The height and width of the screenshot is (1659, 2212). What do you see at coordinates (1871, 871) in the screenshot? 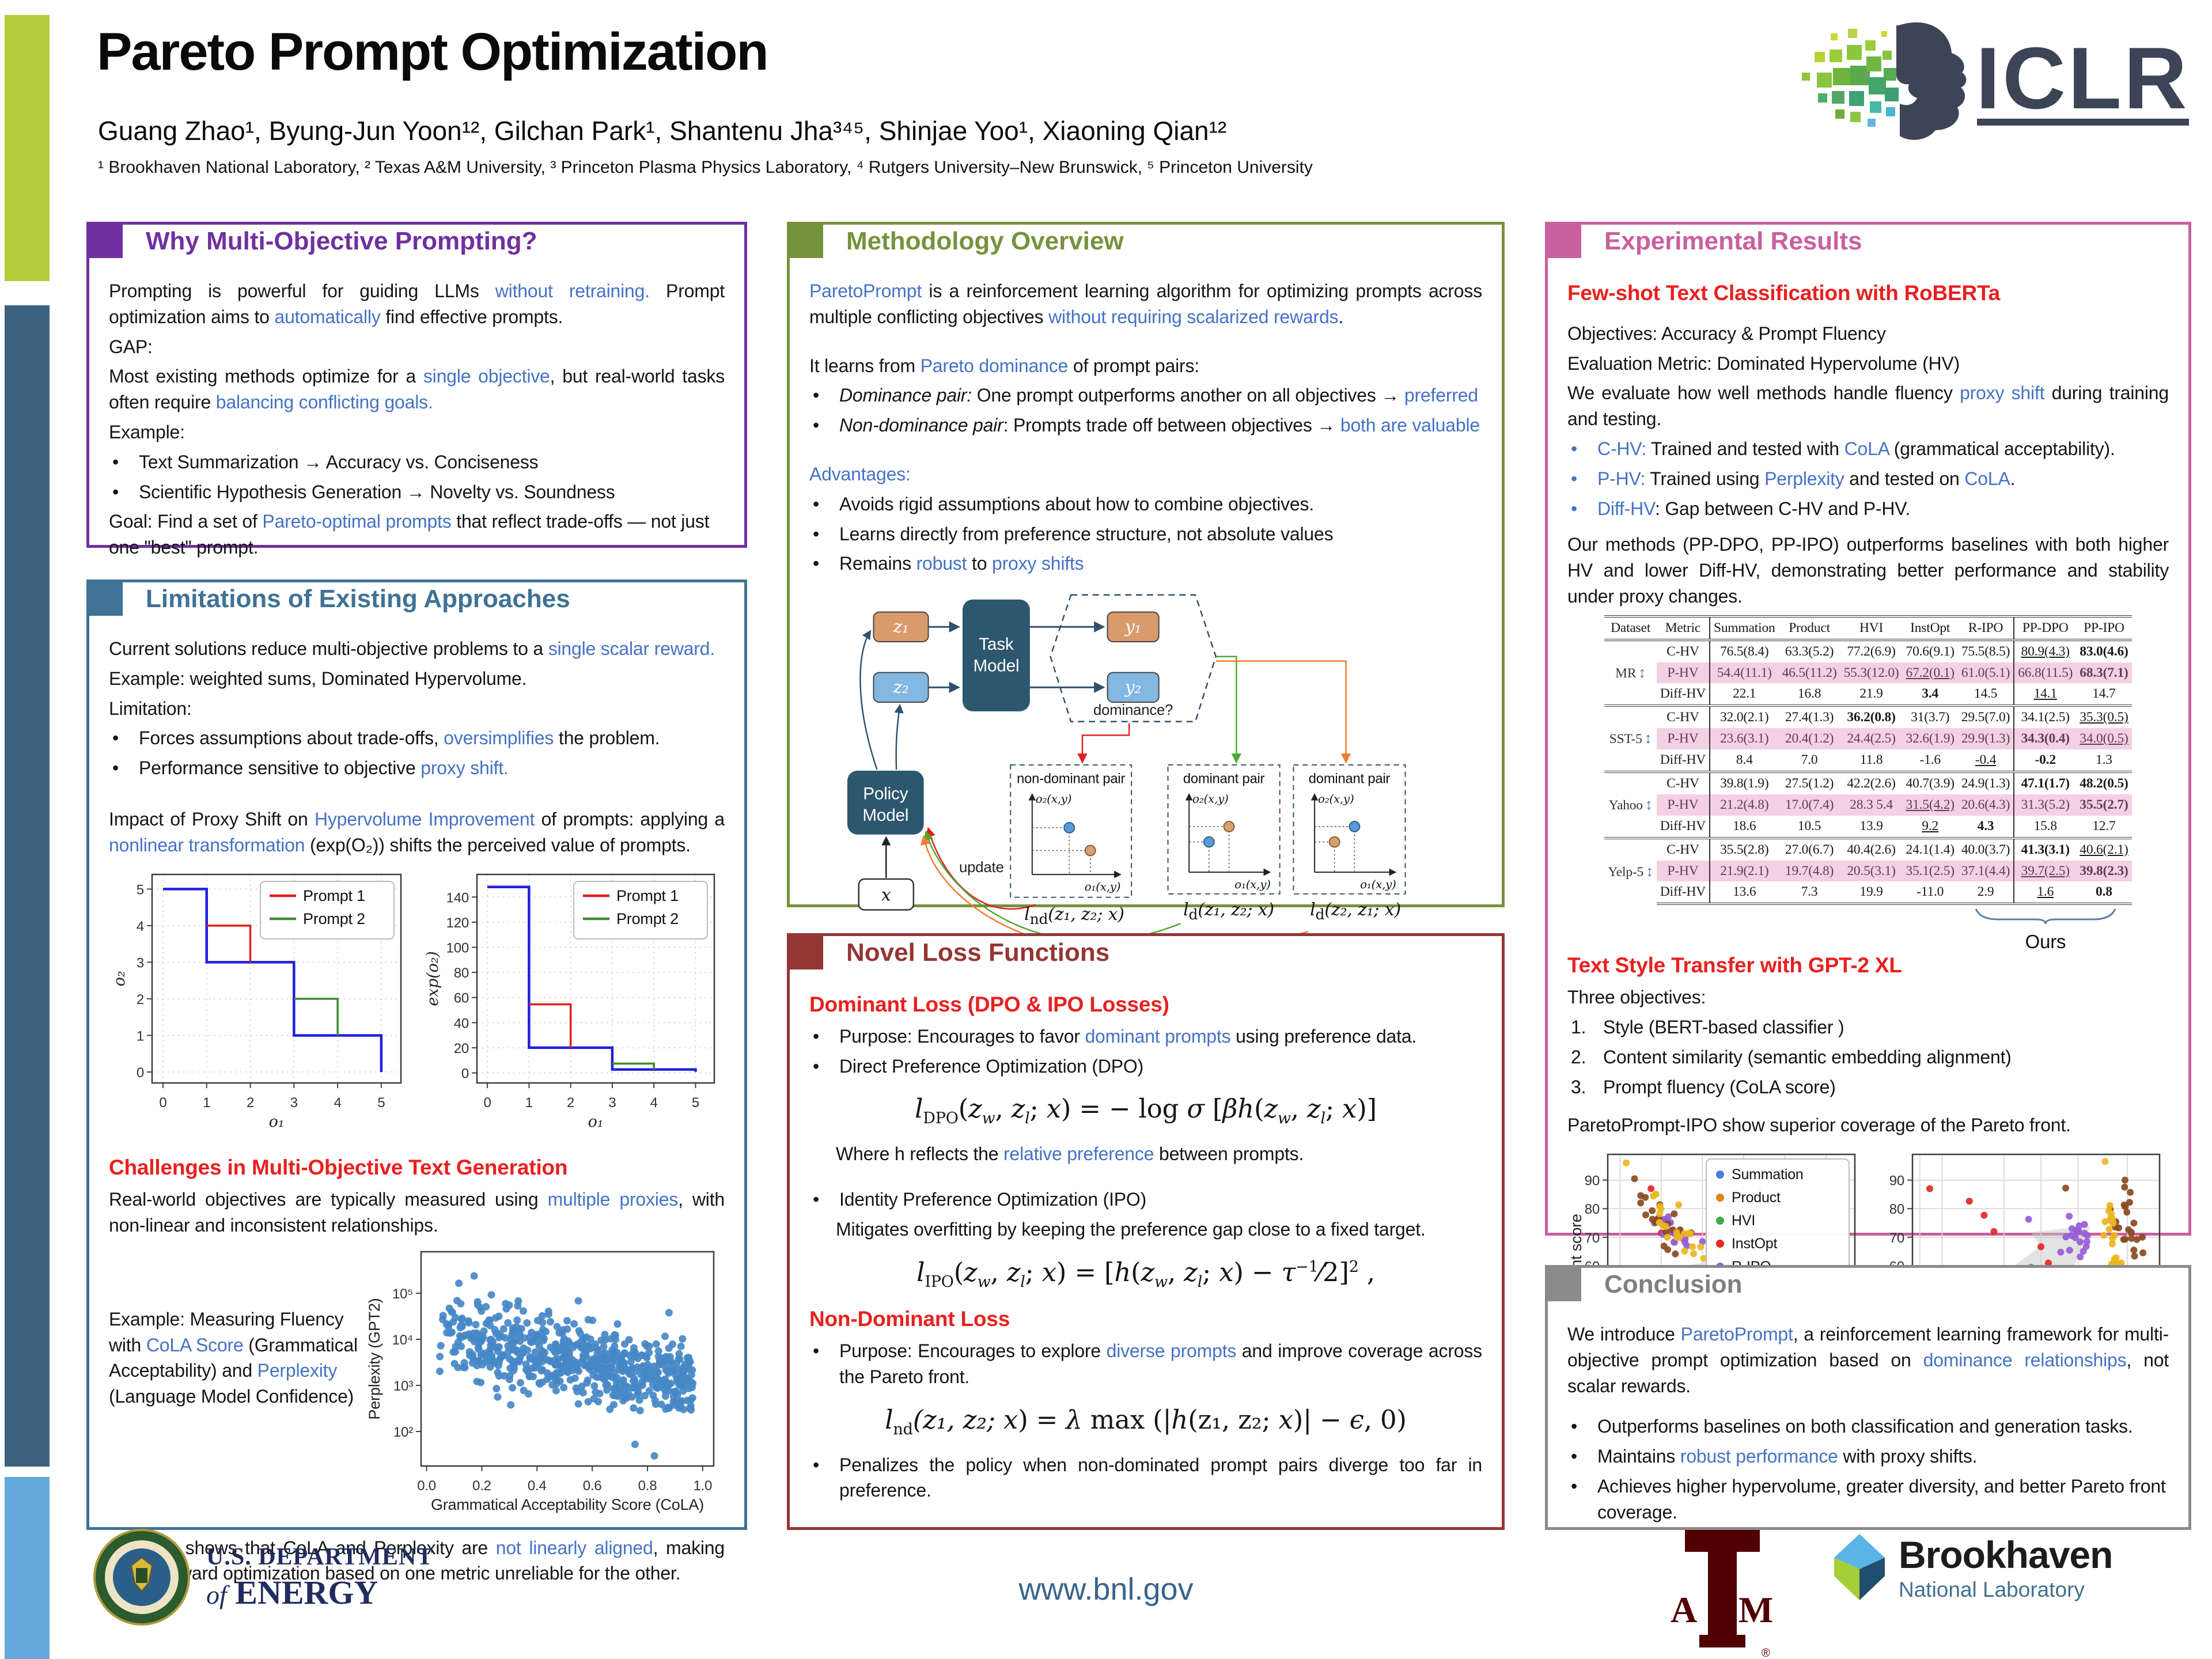
I see `value-cell: 20.5(3.1)` at bounding box center [1871, 871].